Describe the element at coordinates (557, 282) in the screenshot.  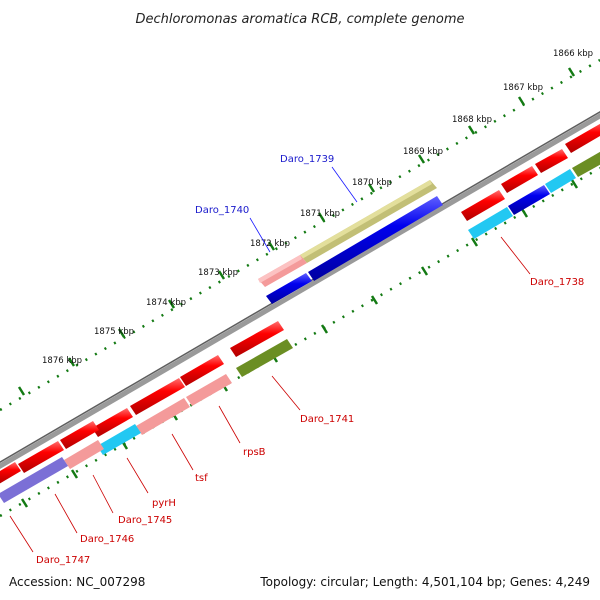
I see `label-daro-1738: Daro_1738` at that location.